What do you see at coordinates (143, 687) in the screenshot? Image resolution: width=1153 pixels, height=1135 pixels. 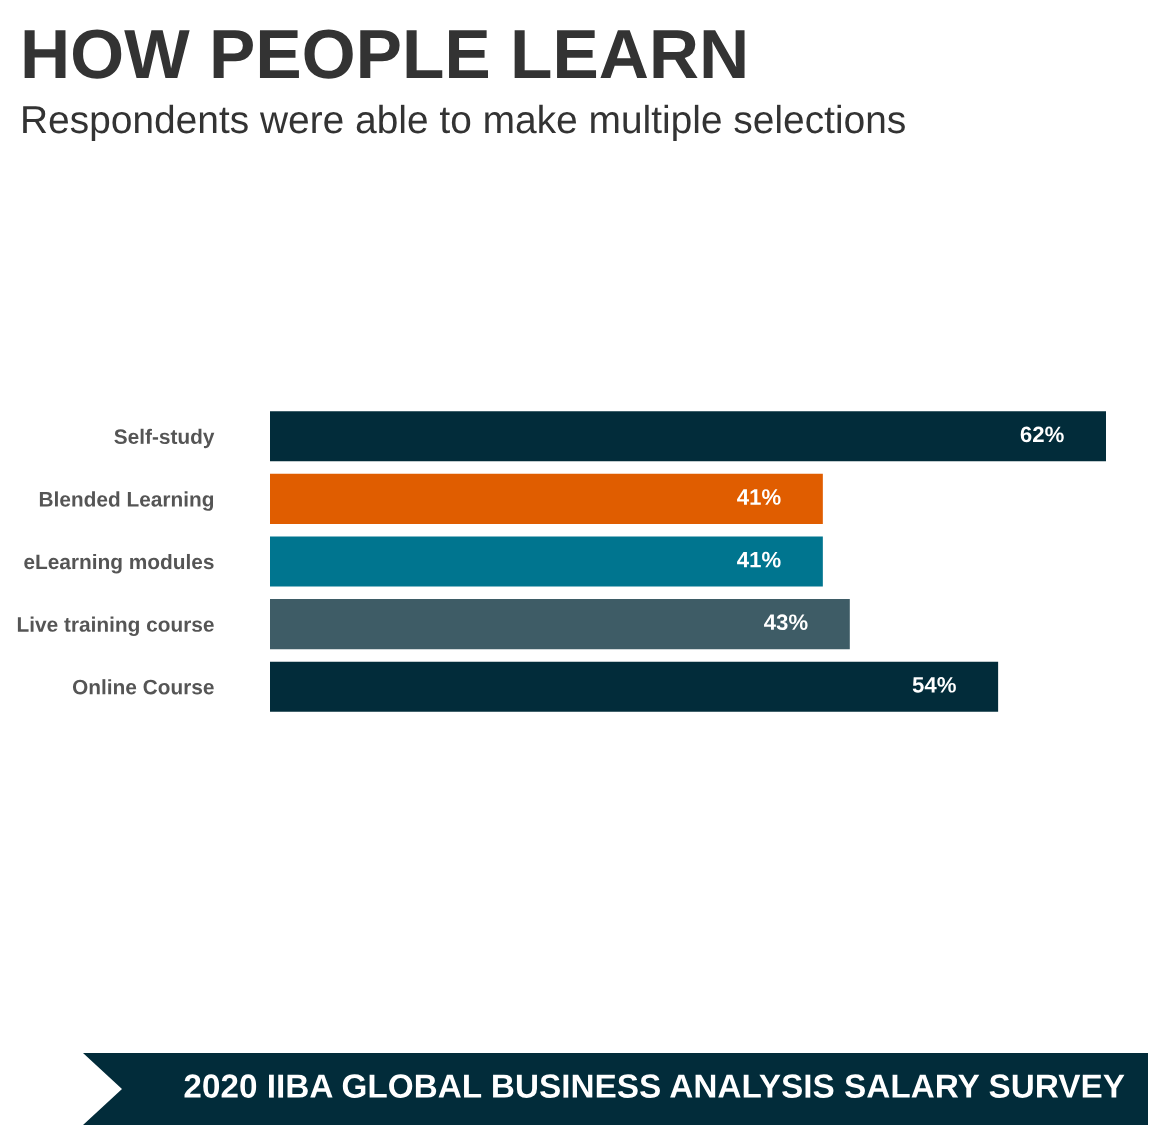 I see `y-tick-label: Online Course` at bounding box center [143, 687].